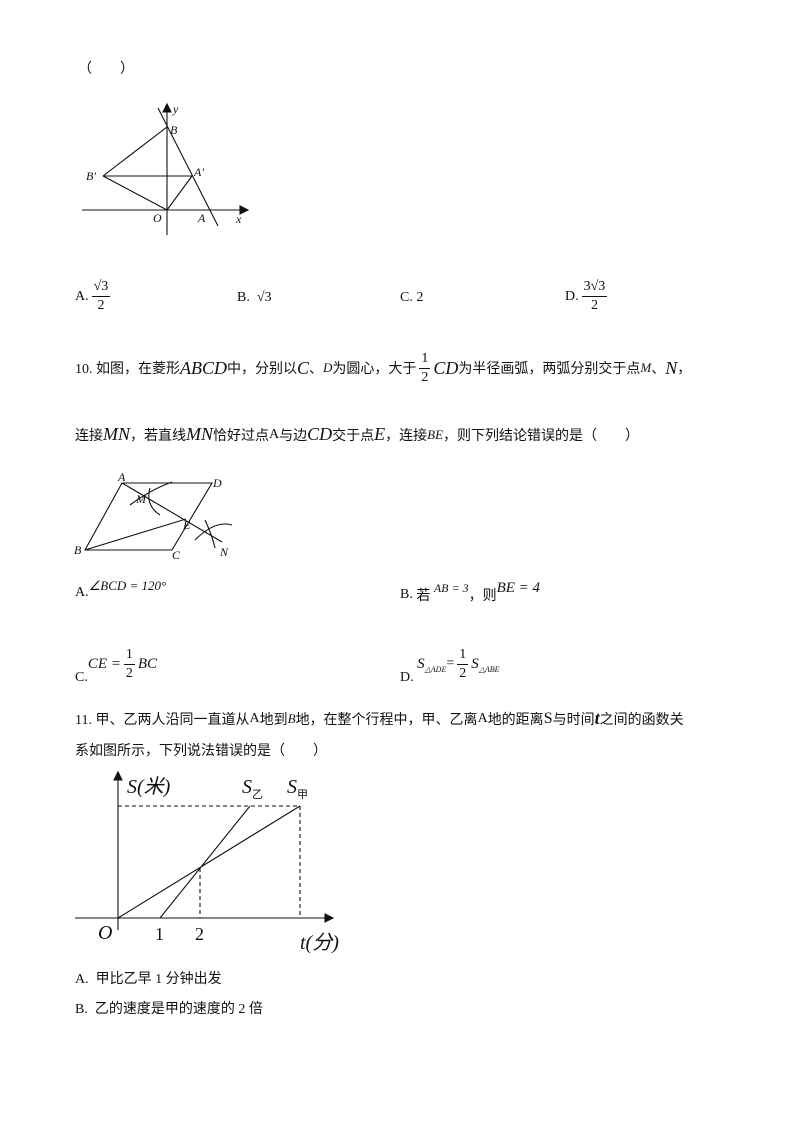 The height and width of the screenshot is (1132, 800). Describe the element at coordinates (489, 669) in the screenshot. I see `subscript: △ABE` at that location.